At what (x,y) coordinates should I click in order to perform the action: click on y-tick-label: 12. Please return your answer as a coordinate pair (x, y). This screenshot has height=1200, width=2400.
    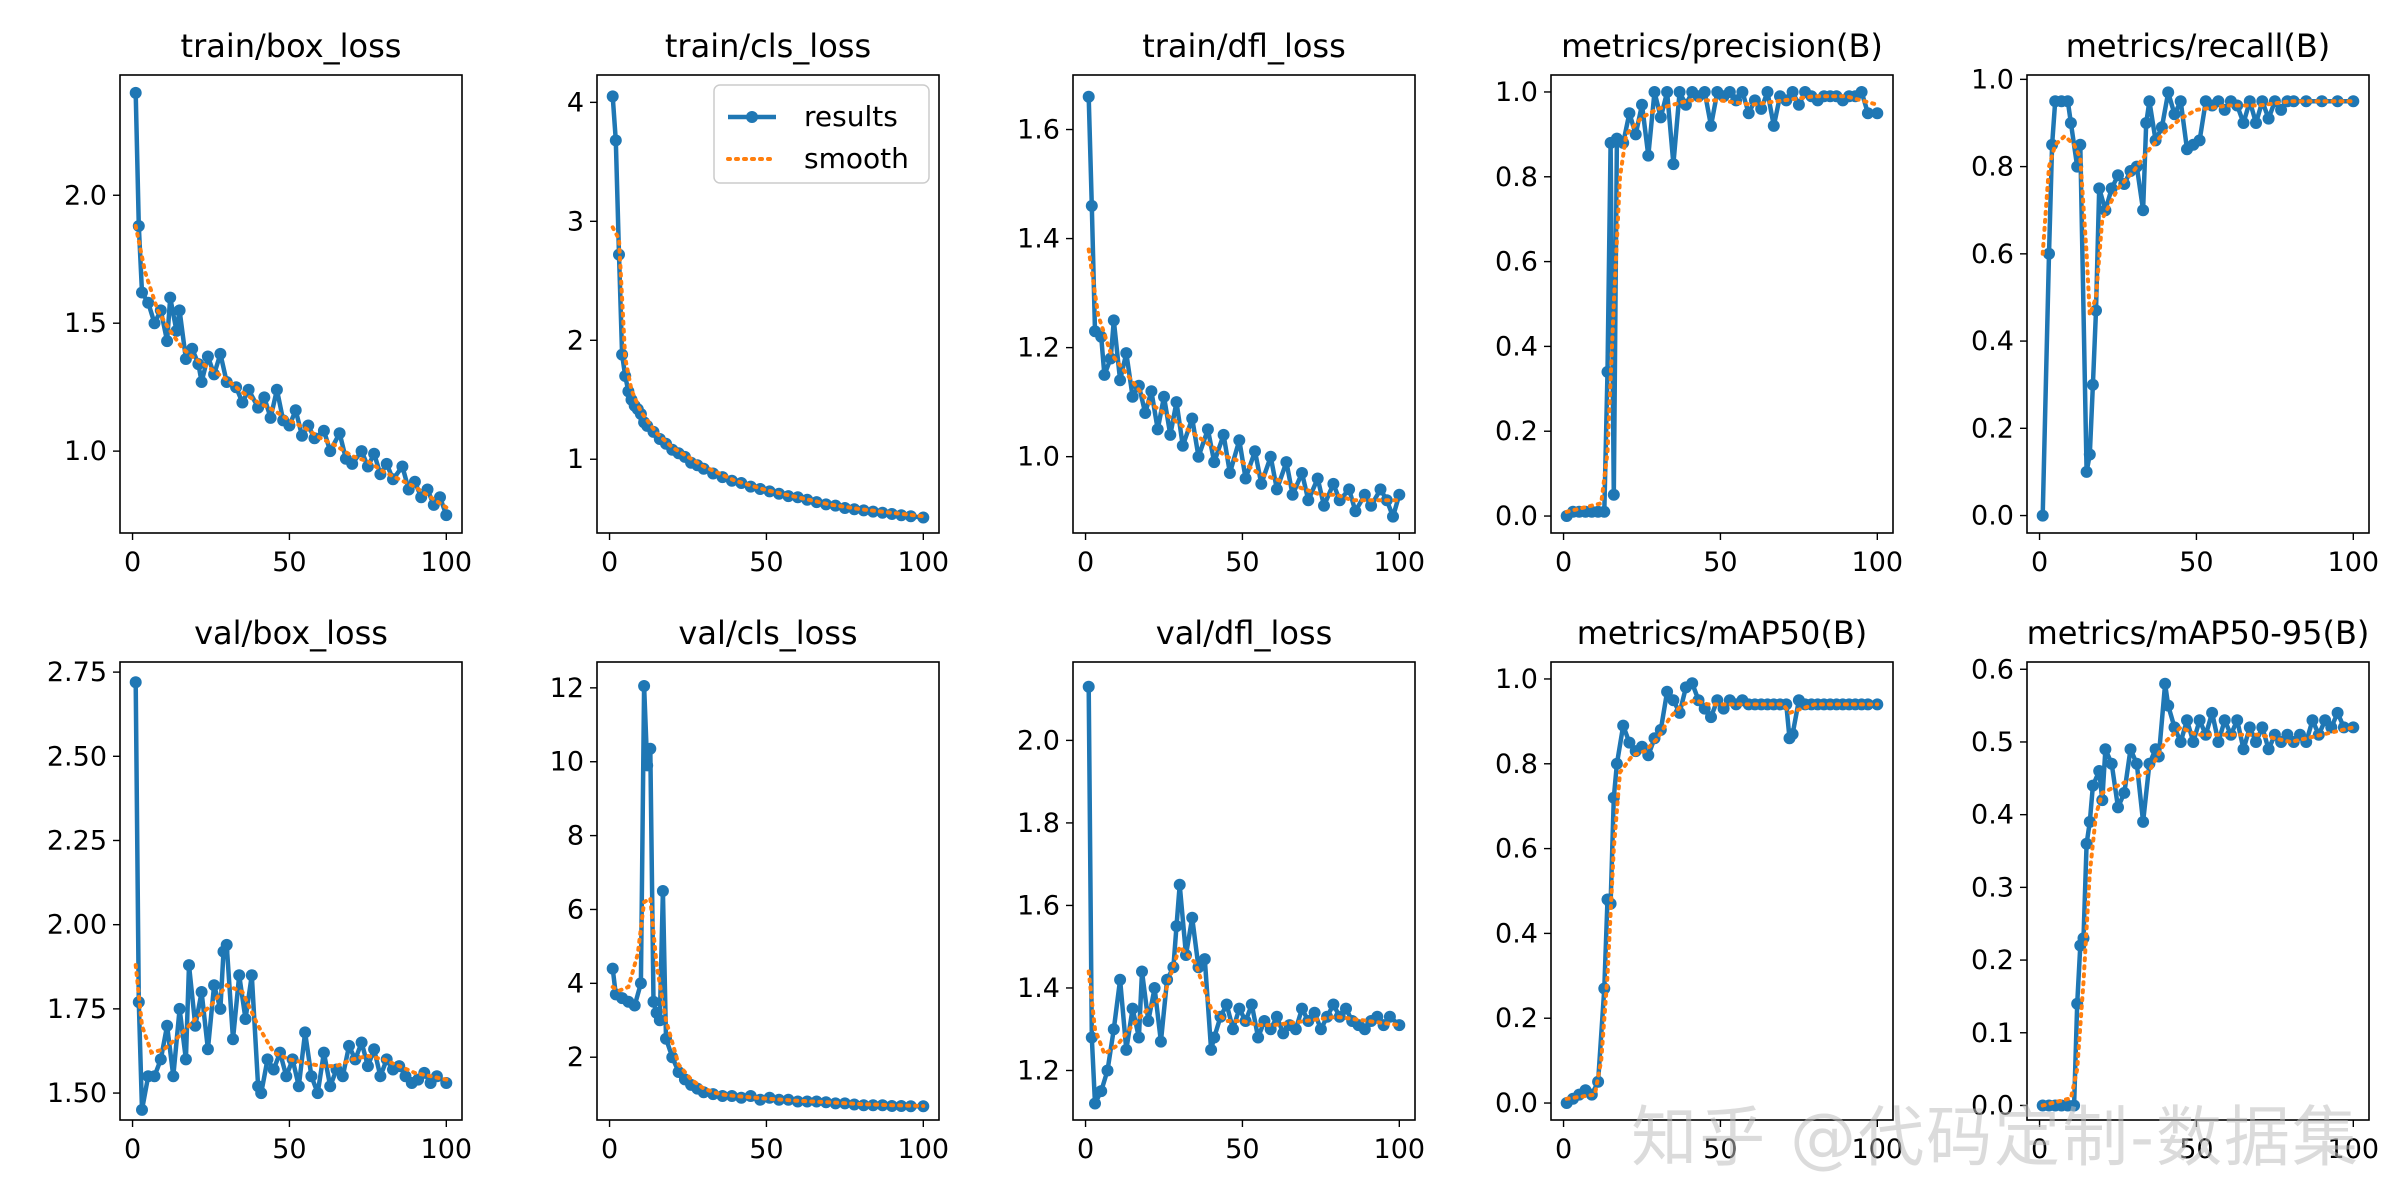
    Looking at the image, I should click on (567, 688).